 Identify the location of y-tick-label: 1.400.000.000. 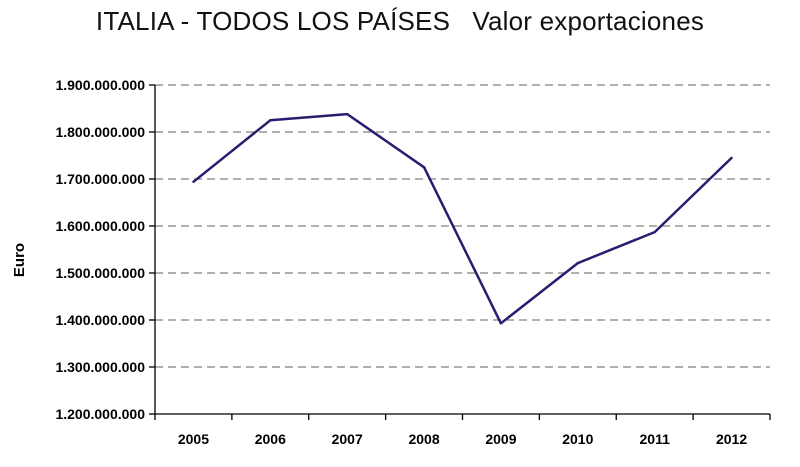
(100, 320).